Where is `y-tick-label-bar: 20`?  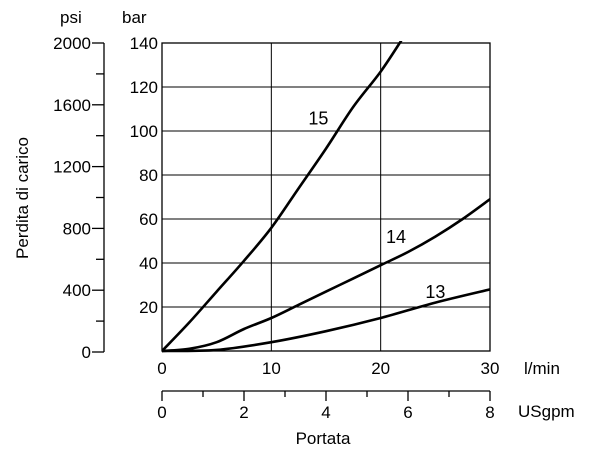 y-tick-label-bar: 20 is located at coordinates (148, 307).